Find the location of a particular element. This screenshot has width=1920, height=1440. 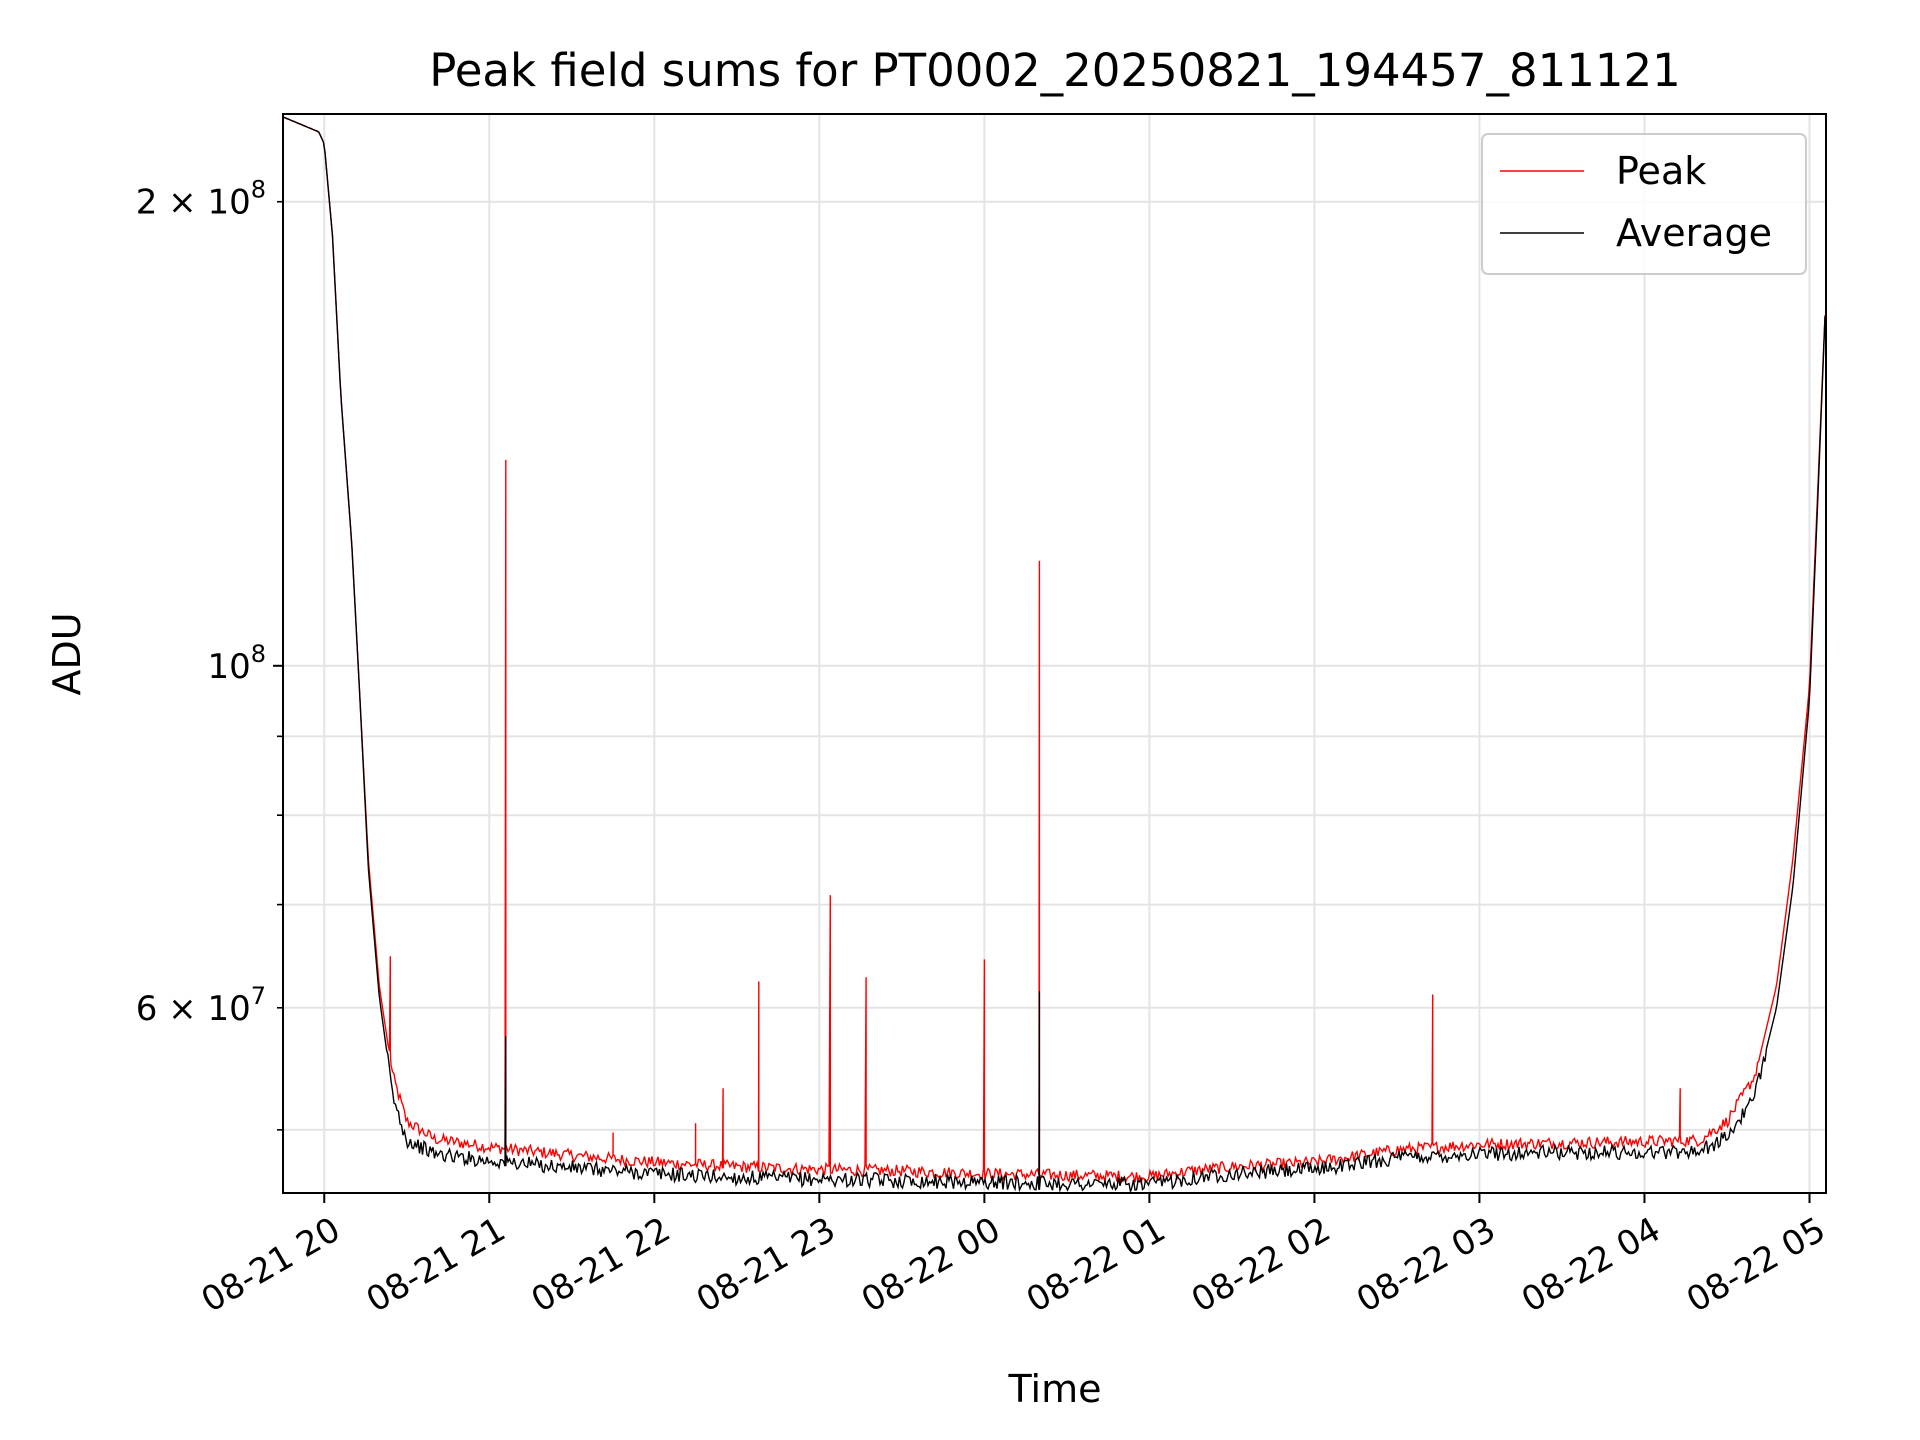

x-tick-label: 08-21 20 is located at coordinates (271, 1265).